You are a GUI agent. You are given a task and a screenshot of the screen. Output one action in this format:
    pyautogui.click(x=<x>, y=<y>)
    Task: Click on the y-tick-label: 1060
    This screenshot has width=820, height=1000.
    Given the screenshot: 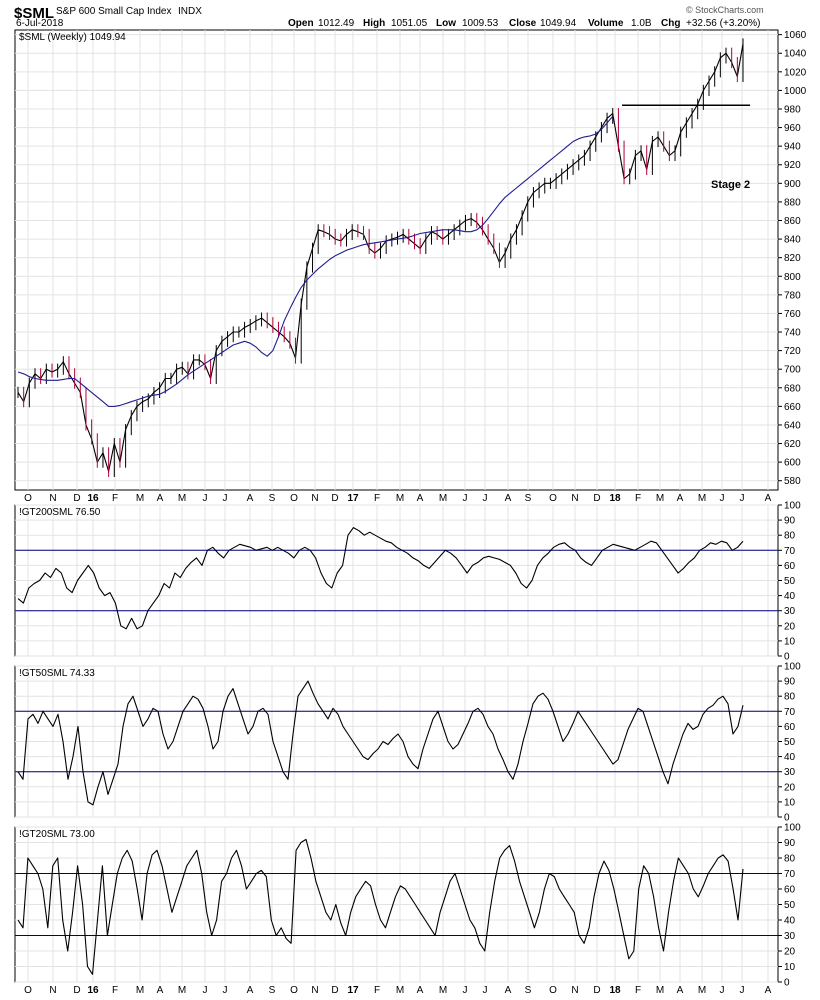 What is the action you would take?
    pyautogui.click(x=795, y=35)
    